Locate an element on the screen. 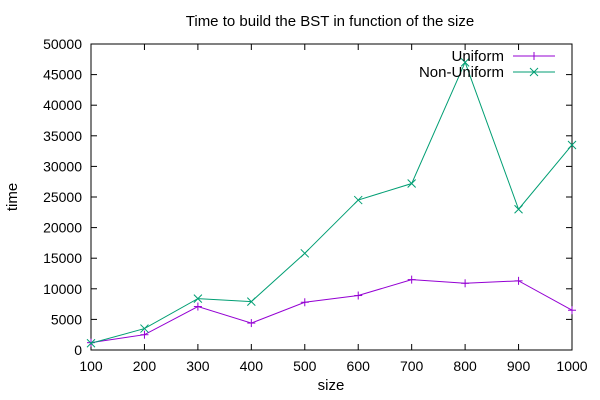 This screenshot has width=600, height=400. x-axis-title: size is located at coordinates (331, 385).